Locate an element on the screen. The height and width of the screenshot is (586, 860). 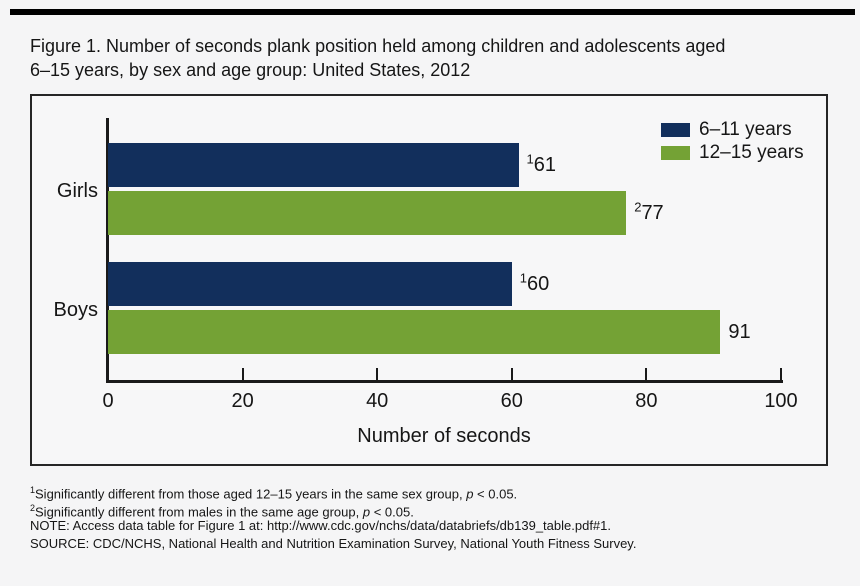
x-axis-tick-label: 20 is located at coordinates (242, 401).